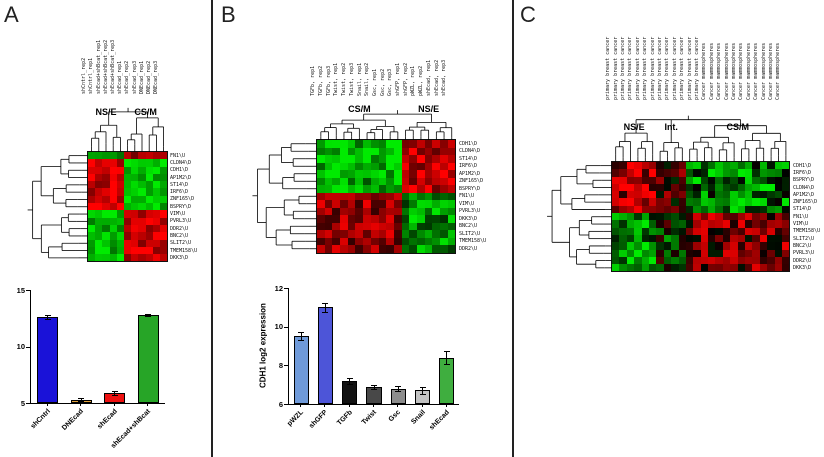  I want to click on error-bar-cap-bottom, so click(446, 365).